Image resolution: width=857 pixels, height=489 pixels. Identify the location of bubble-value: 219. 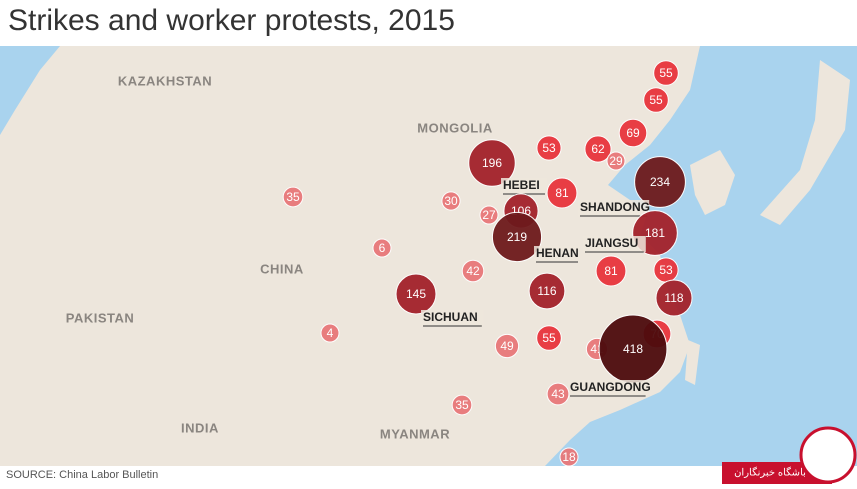
(517, 237).